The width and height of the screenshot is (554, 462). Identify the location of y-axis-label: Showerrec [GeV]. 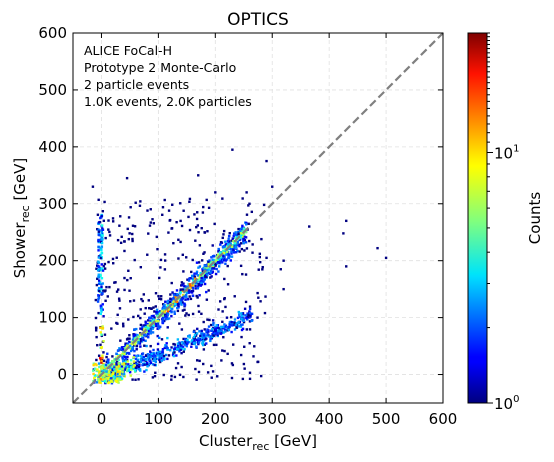
(21, 218).